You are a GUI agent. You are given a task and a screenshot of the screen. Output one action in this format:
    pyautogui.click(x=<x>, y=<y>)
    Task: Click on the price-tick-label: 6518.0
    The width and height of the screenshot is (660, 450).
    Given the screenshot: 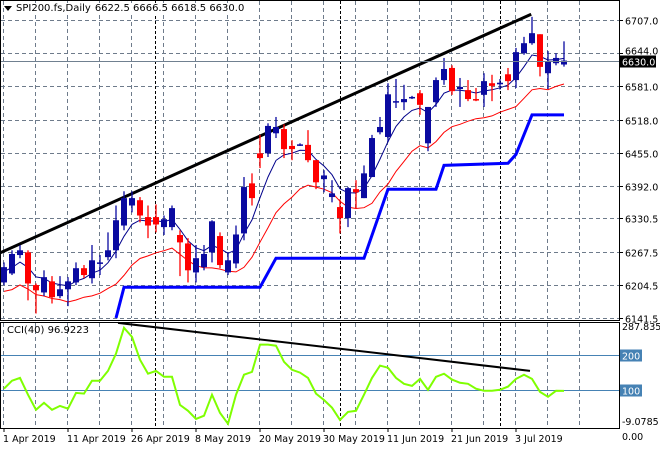 What is the action you would take?
    pyautogui.click(x=641, y=122)
    